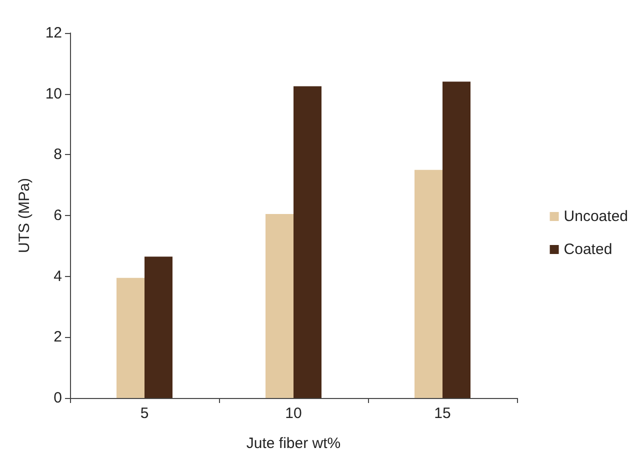  What do you see at coordinates (58, 337) in the screenshot?
I see `y-tick-label: 2` at bounding box center [58, 337].